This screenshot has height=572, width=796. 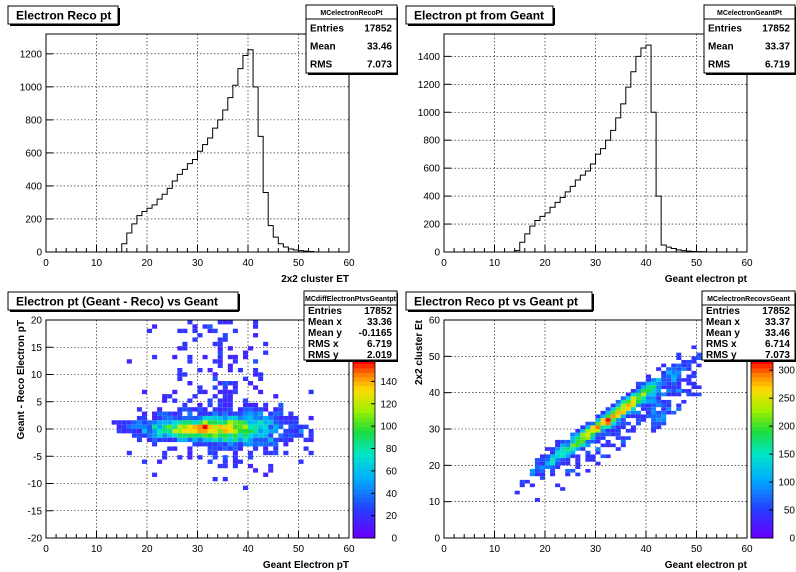 I want to click on stats-label: RMS, so click(x=719, y=65).